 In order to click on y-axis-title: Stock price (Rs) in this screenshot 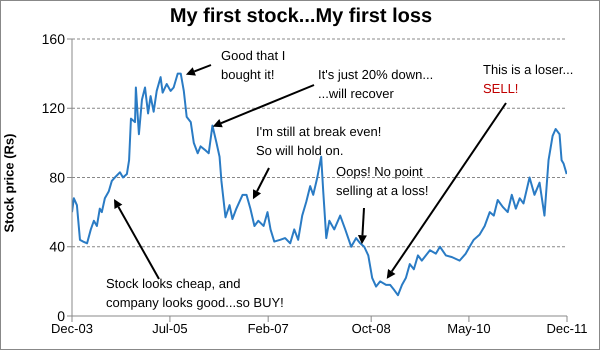, I will do `click(9, 183)`.